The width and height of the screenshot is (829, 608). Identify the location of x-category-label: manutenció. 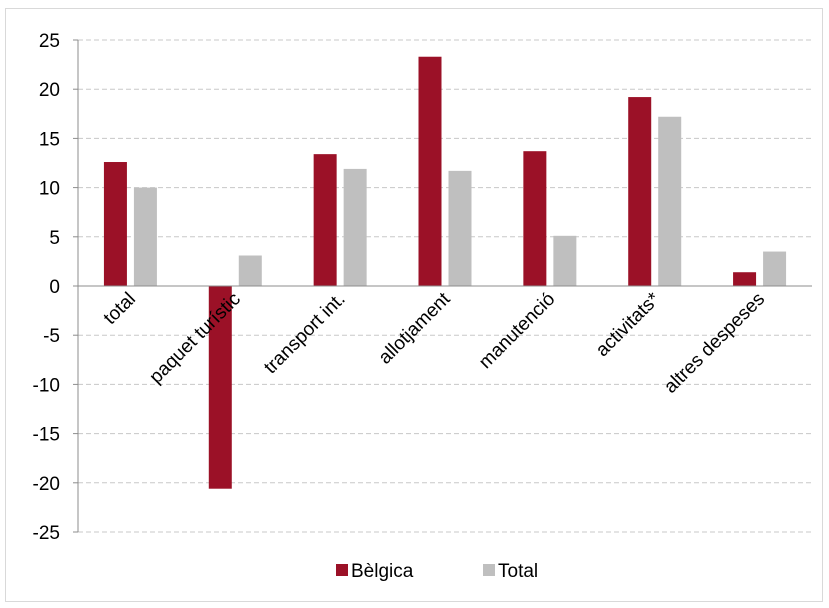
(517, 331).